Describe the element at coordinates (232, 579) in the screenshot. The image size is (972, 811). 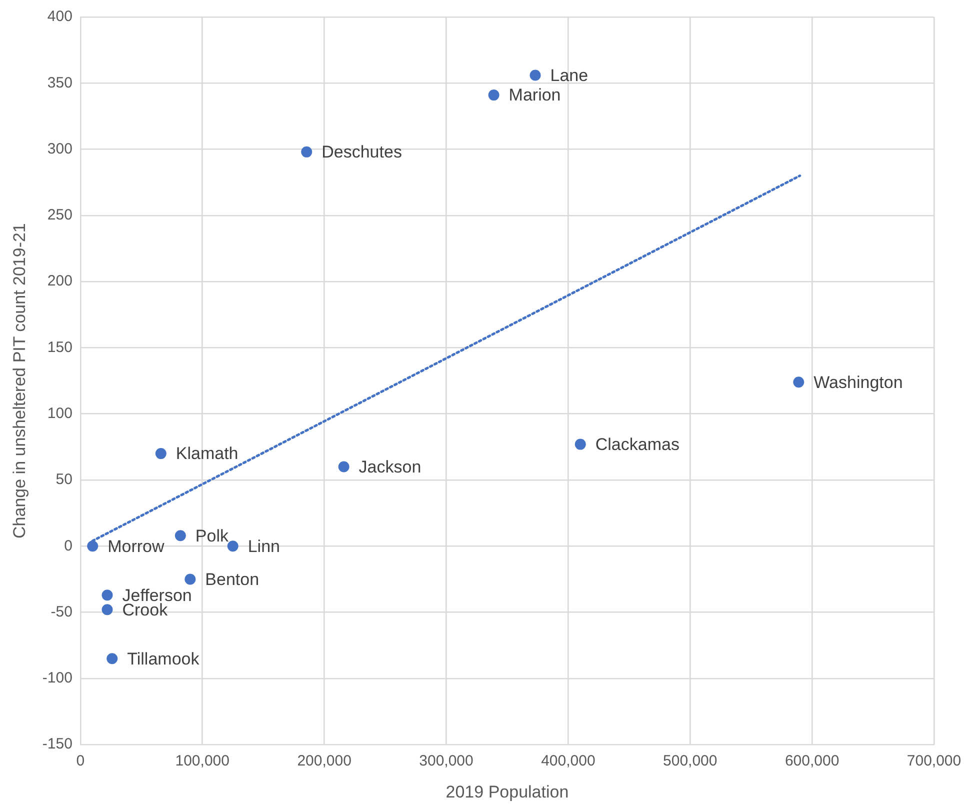
I see `annotation: Benton` at that location.